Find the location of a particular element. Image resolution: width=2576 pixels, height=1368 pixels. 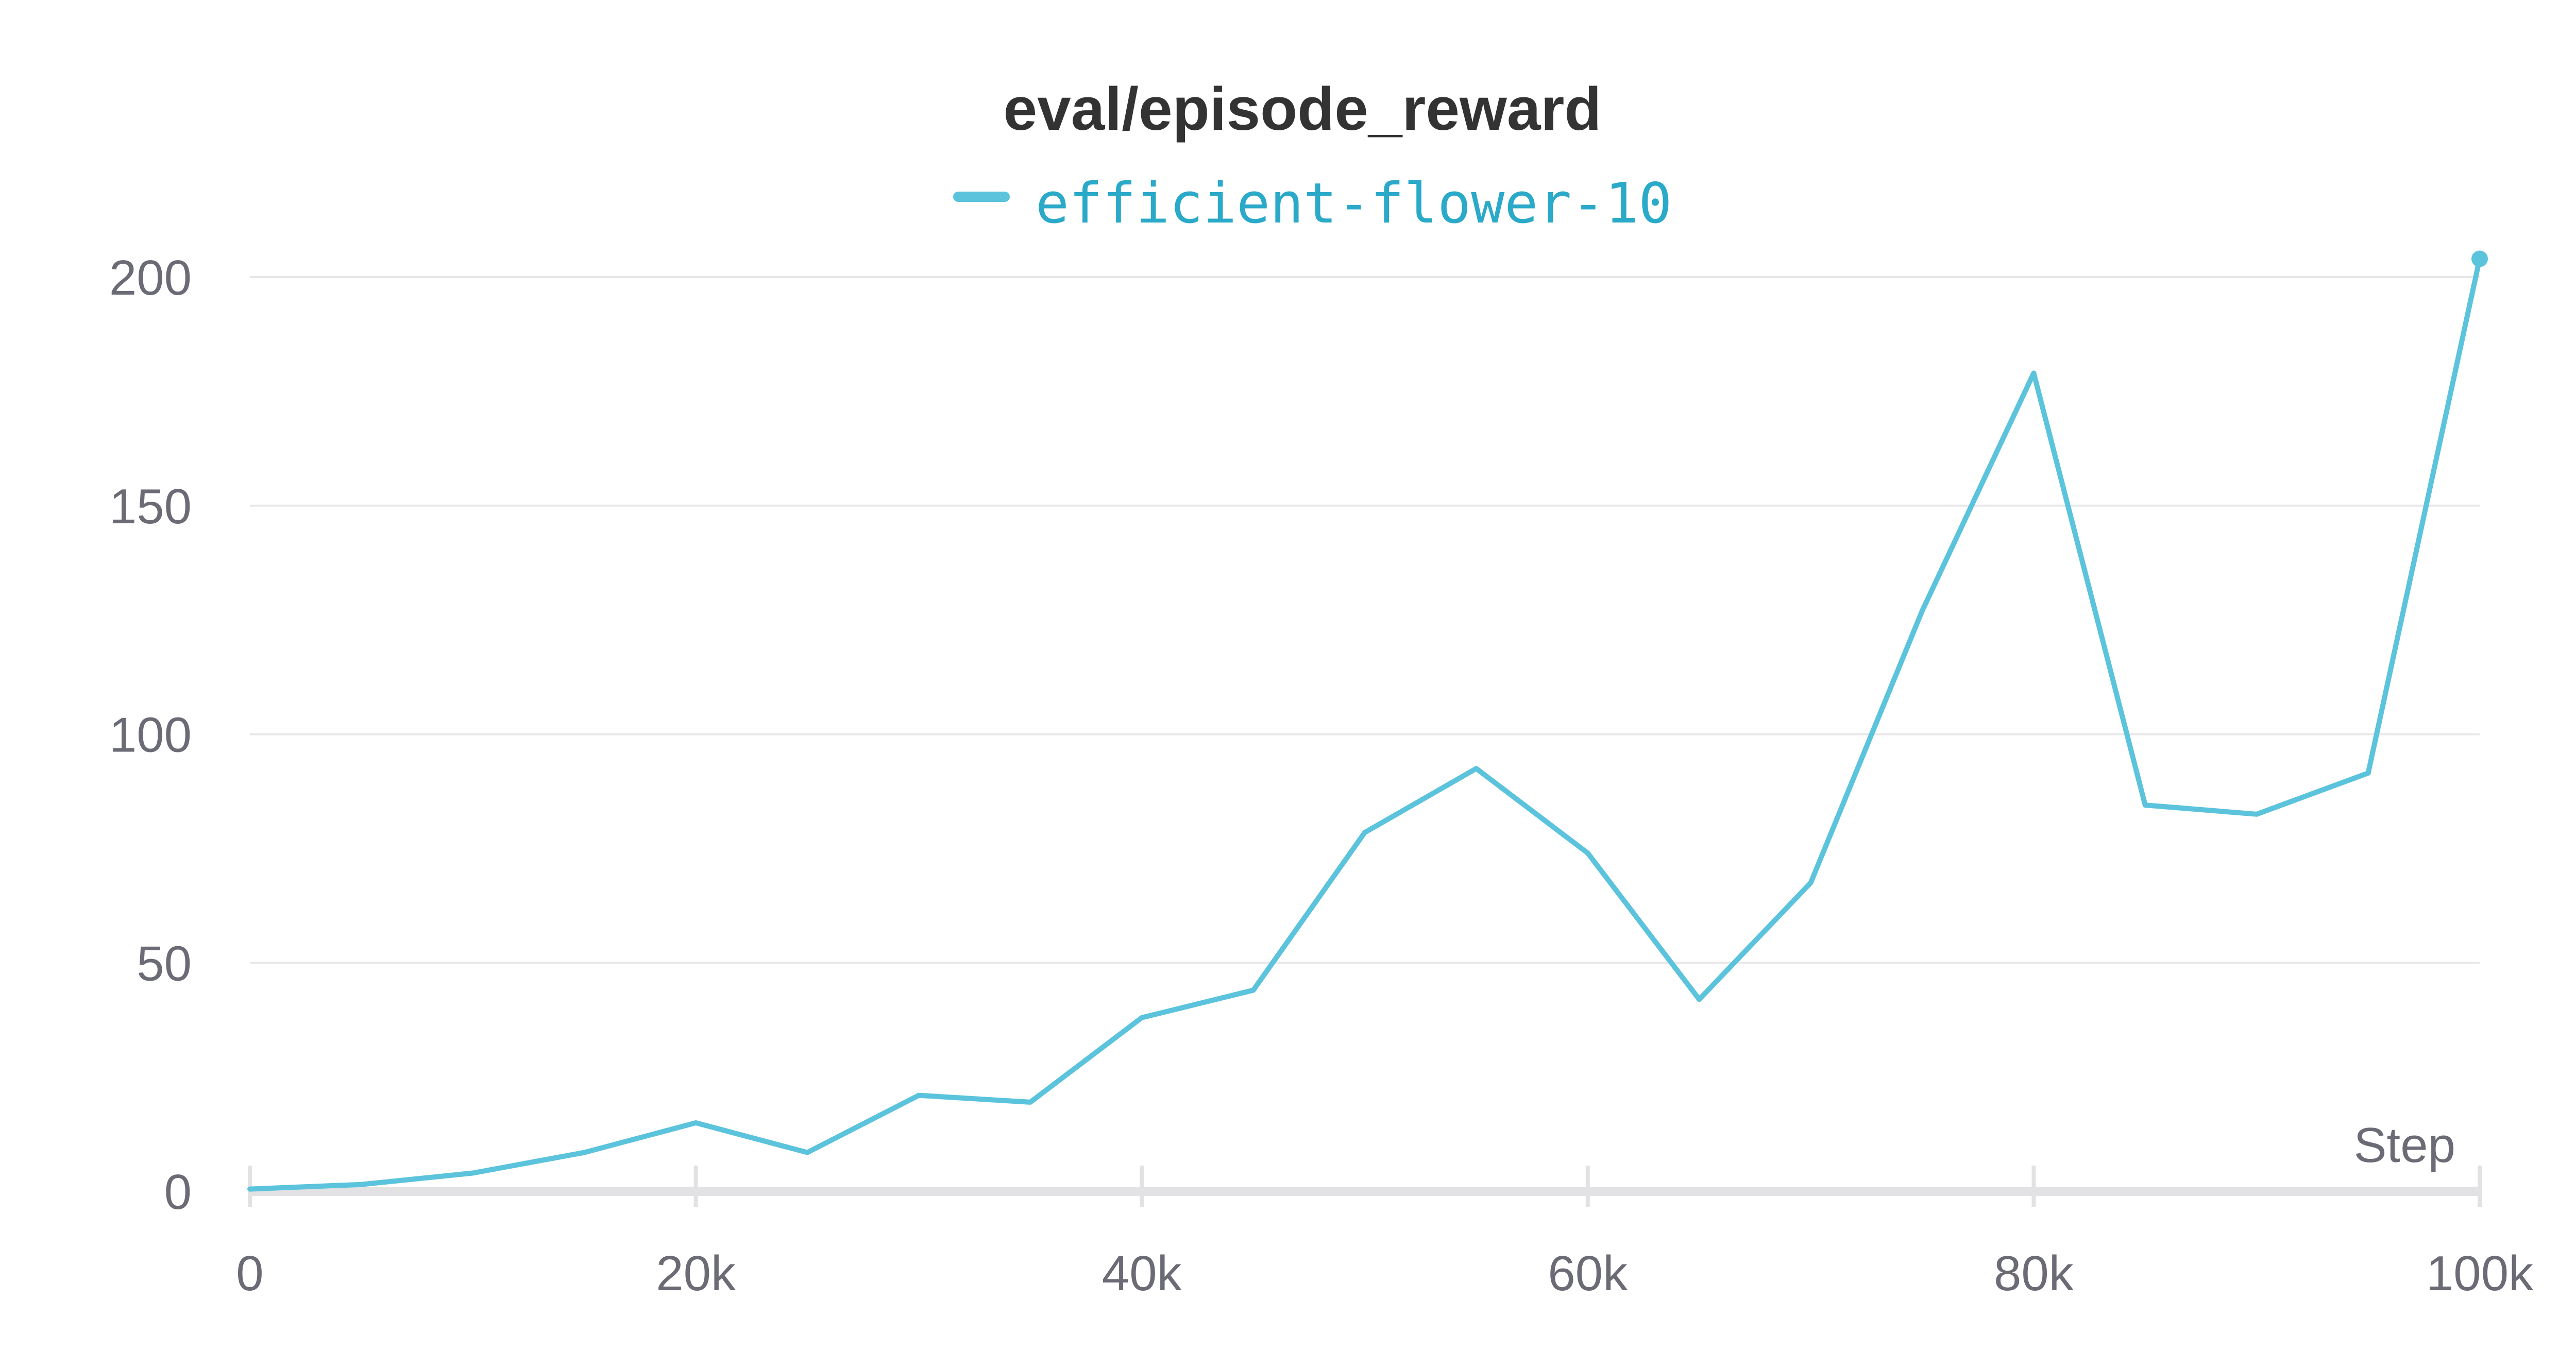

y-axis: 0 50 100 150 200 is located at coordinates (150, 735).